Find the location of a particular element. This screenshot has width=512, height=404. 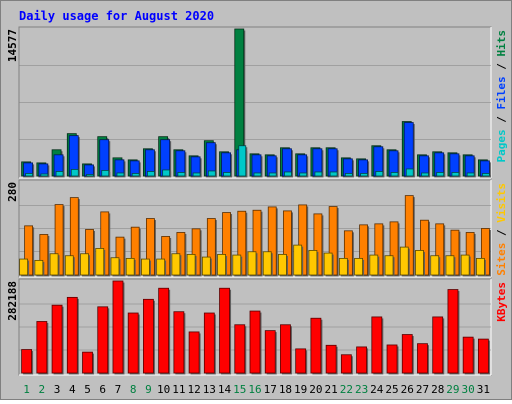

x-tick-label-13: 13 is located at coordinates (209, 389).